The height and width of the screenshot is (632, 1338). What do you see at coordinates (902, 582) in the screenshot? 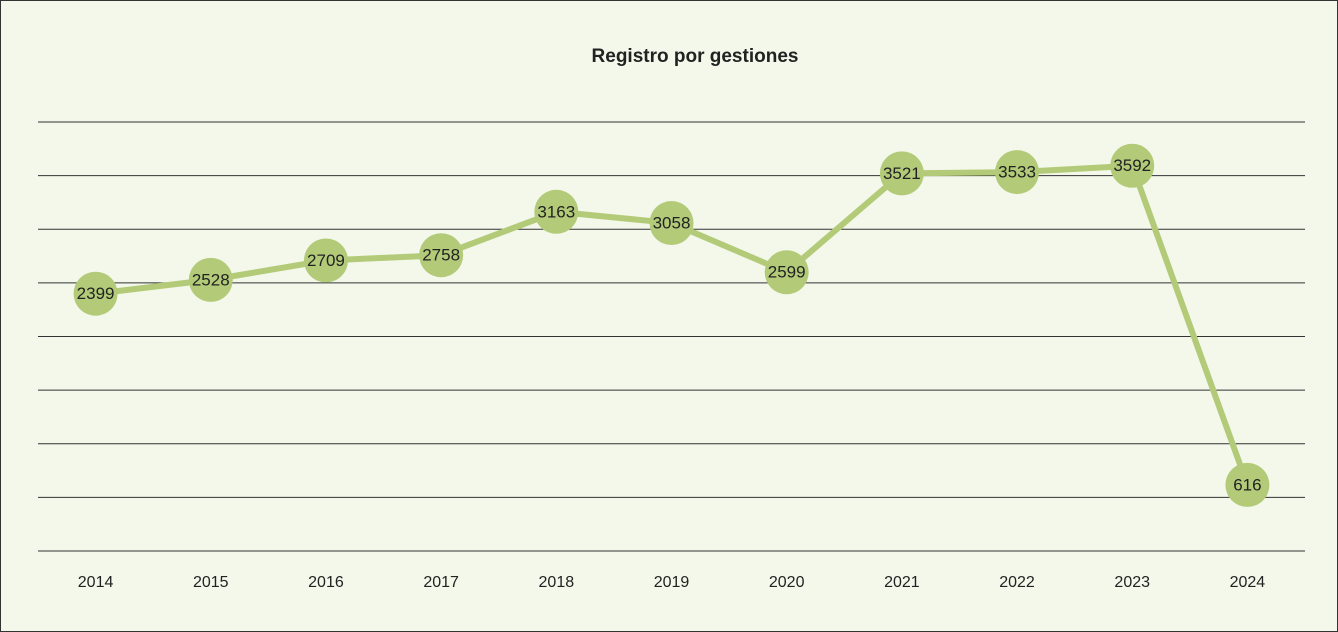
I see `x-tick-label: 2021` at bounding box center [902, 582].